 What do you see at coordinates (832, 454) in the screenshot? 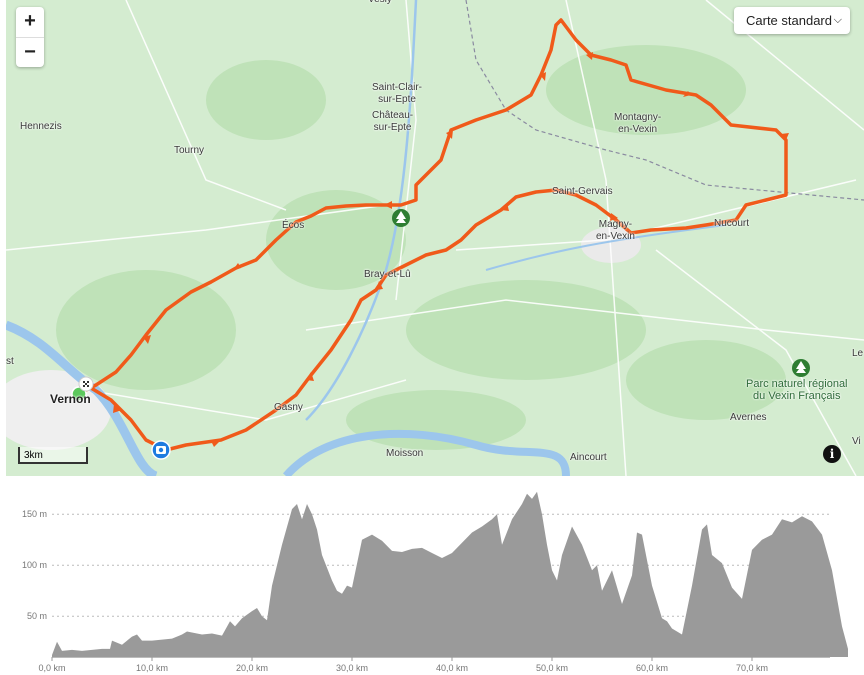
I see `info-button: i` at bounding box center [832, 454].